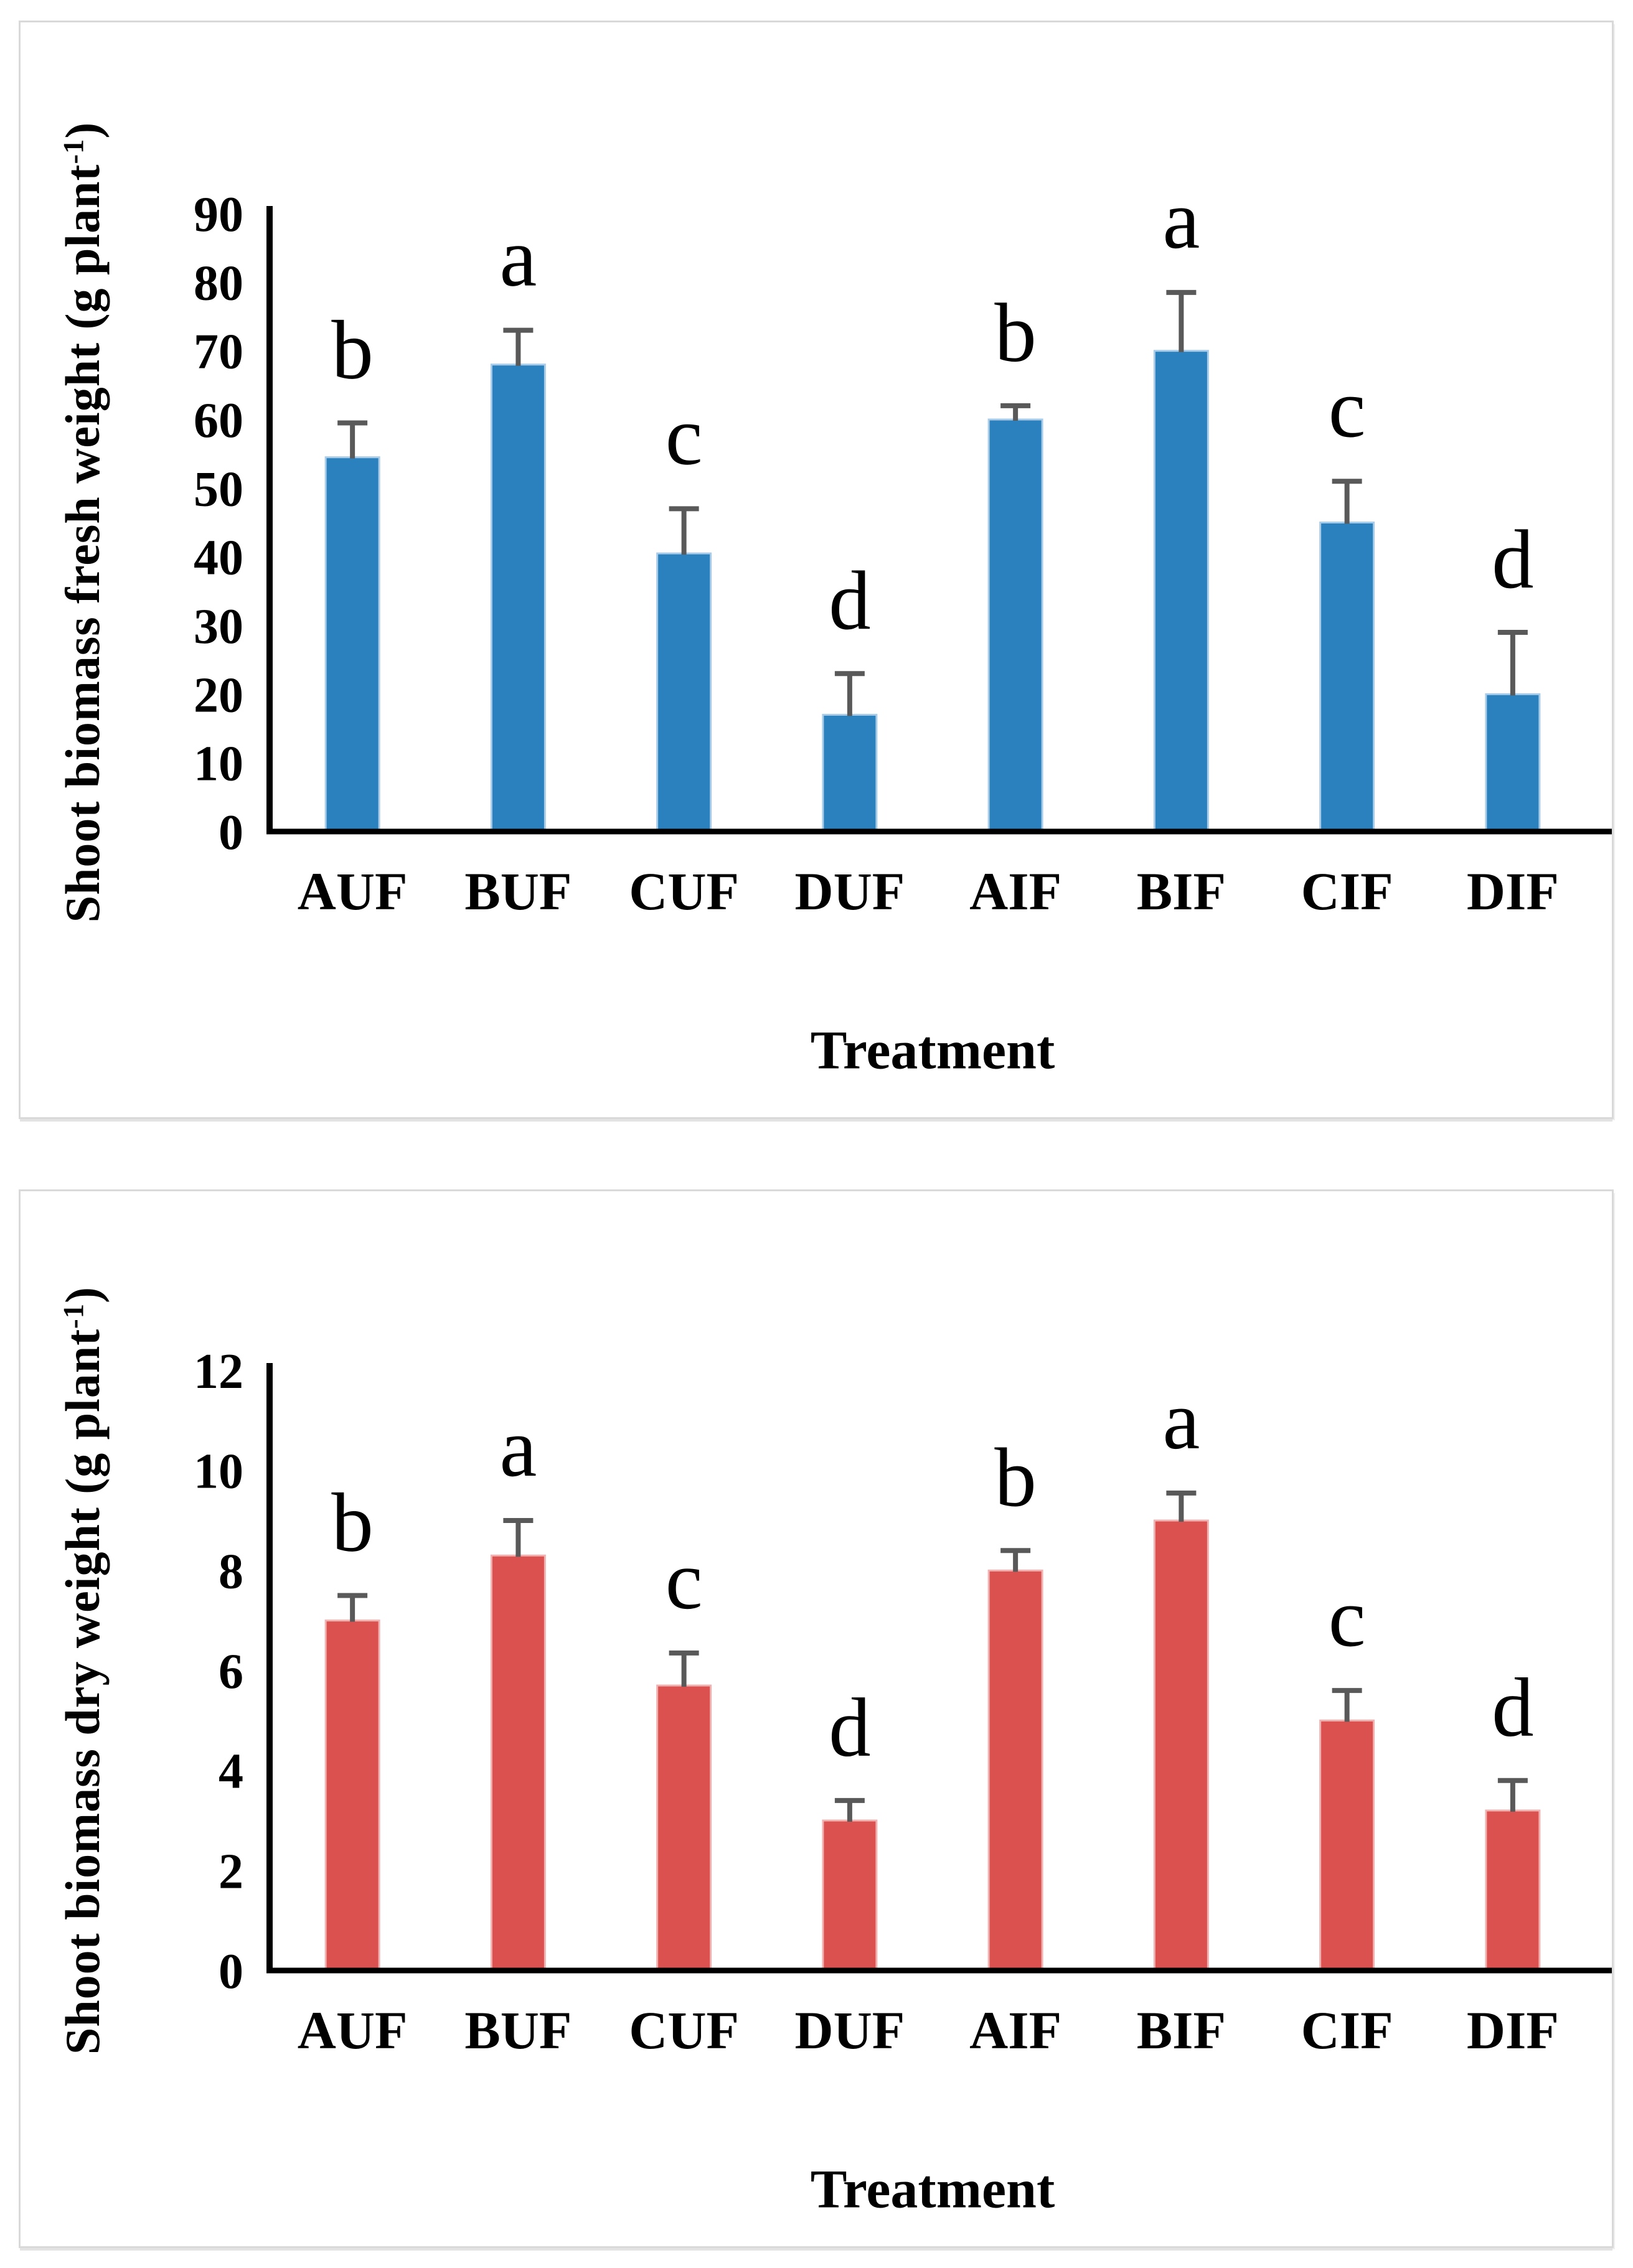  I want to click on y-tick-label: 20, so click(218, 695).